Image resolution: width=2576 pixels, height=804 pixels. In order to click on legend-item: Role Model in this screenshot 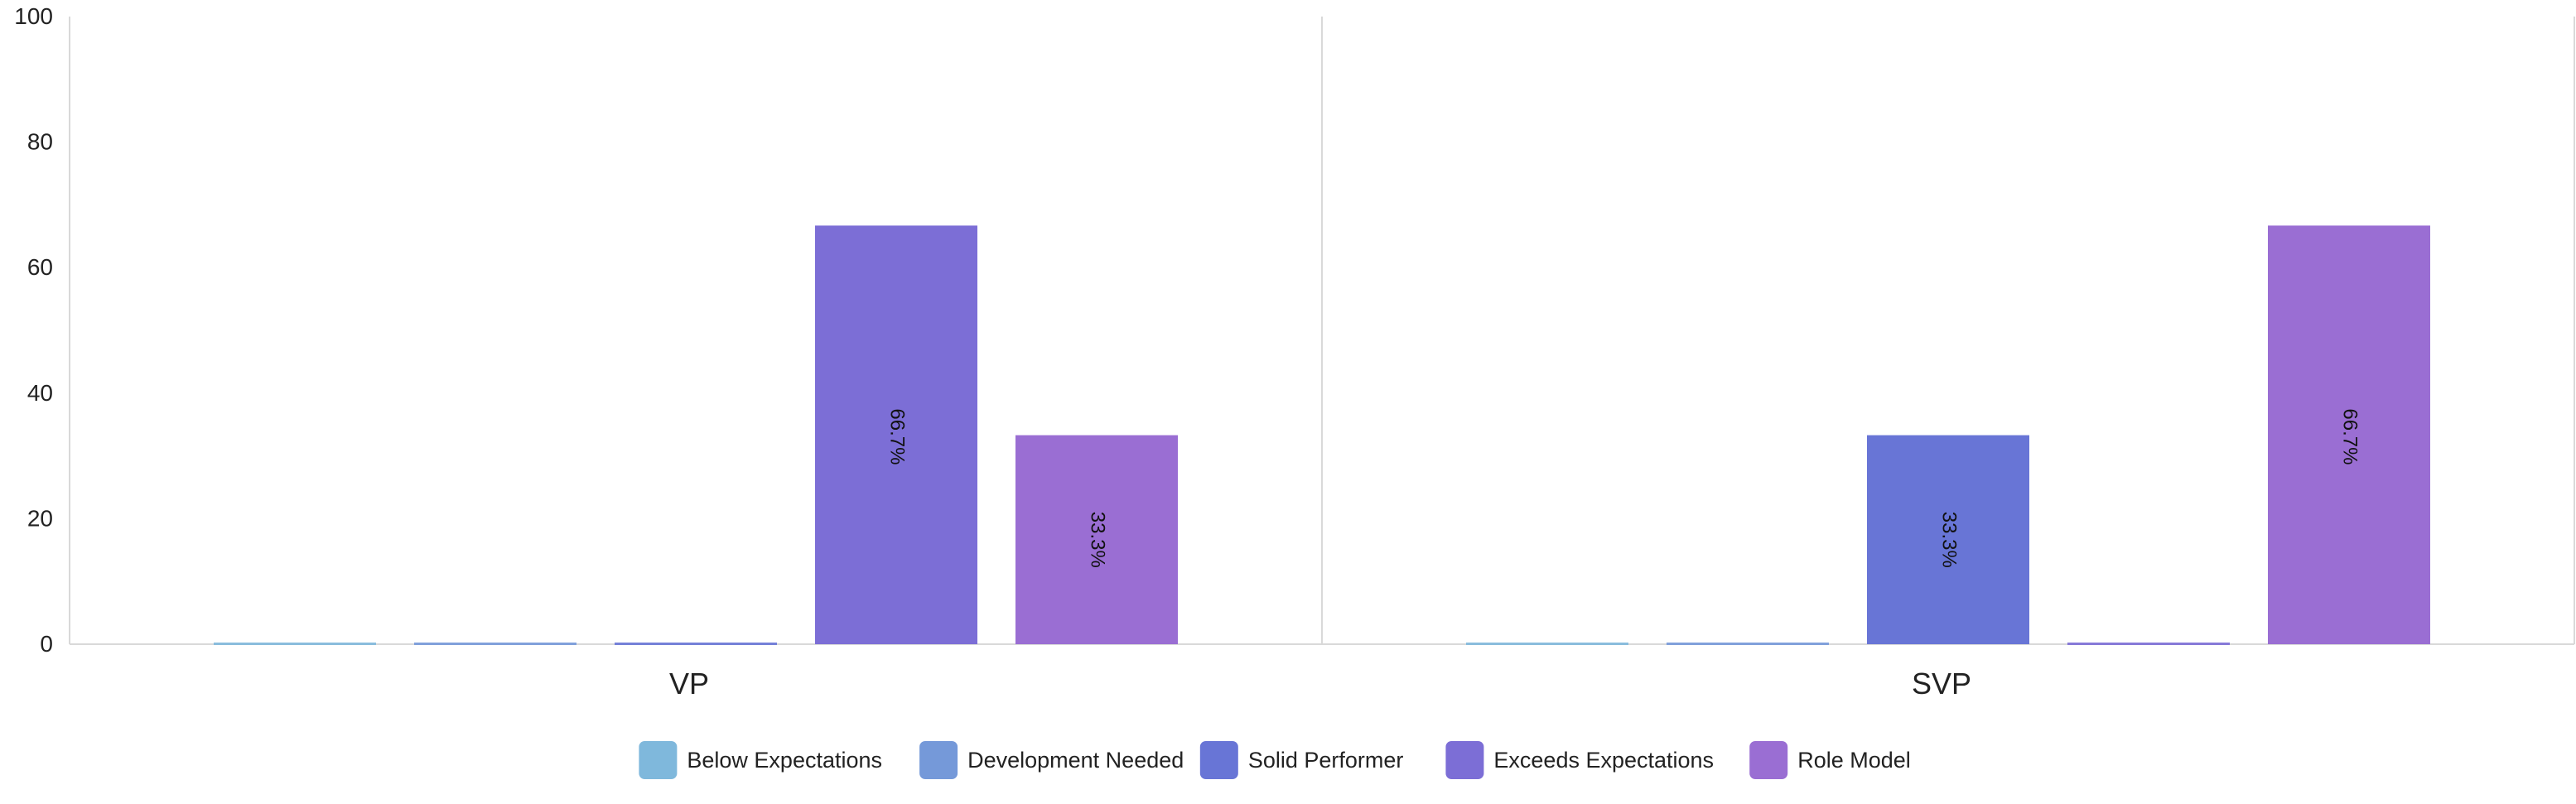, I will do `click(1830, 760)`.